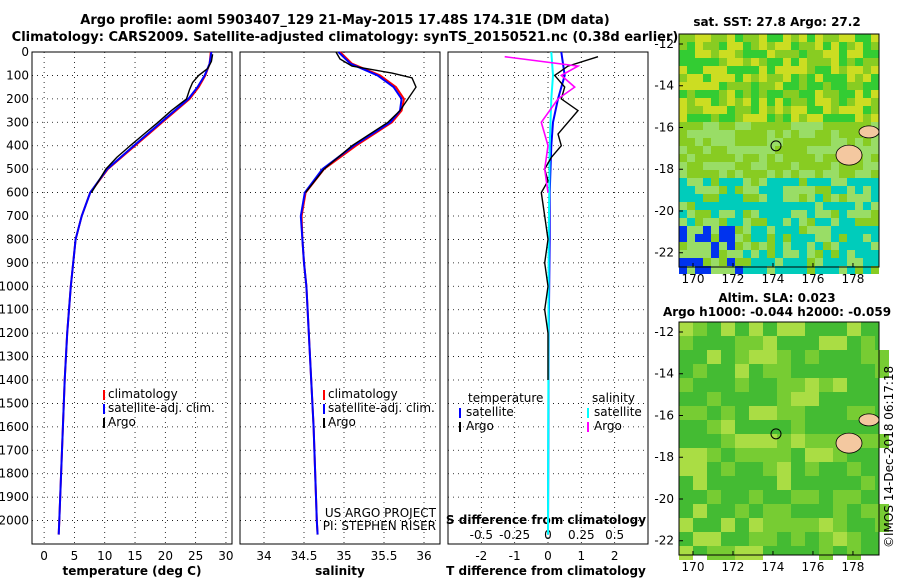 The width and height of the screenshot is (900, 584). What do you see at coordinates (134, 556) in the screenshot?
I see `temperature-x-tick-label: 15` at bounding box center [134, 556].